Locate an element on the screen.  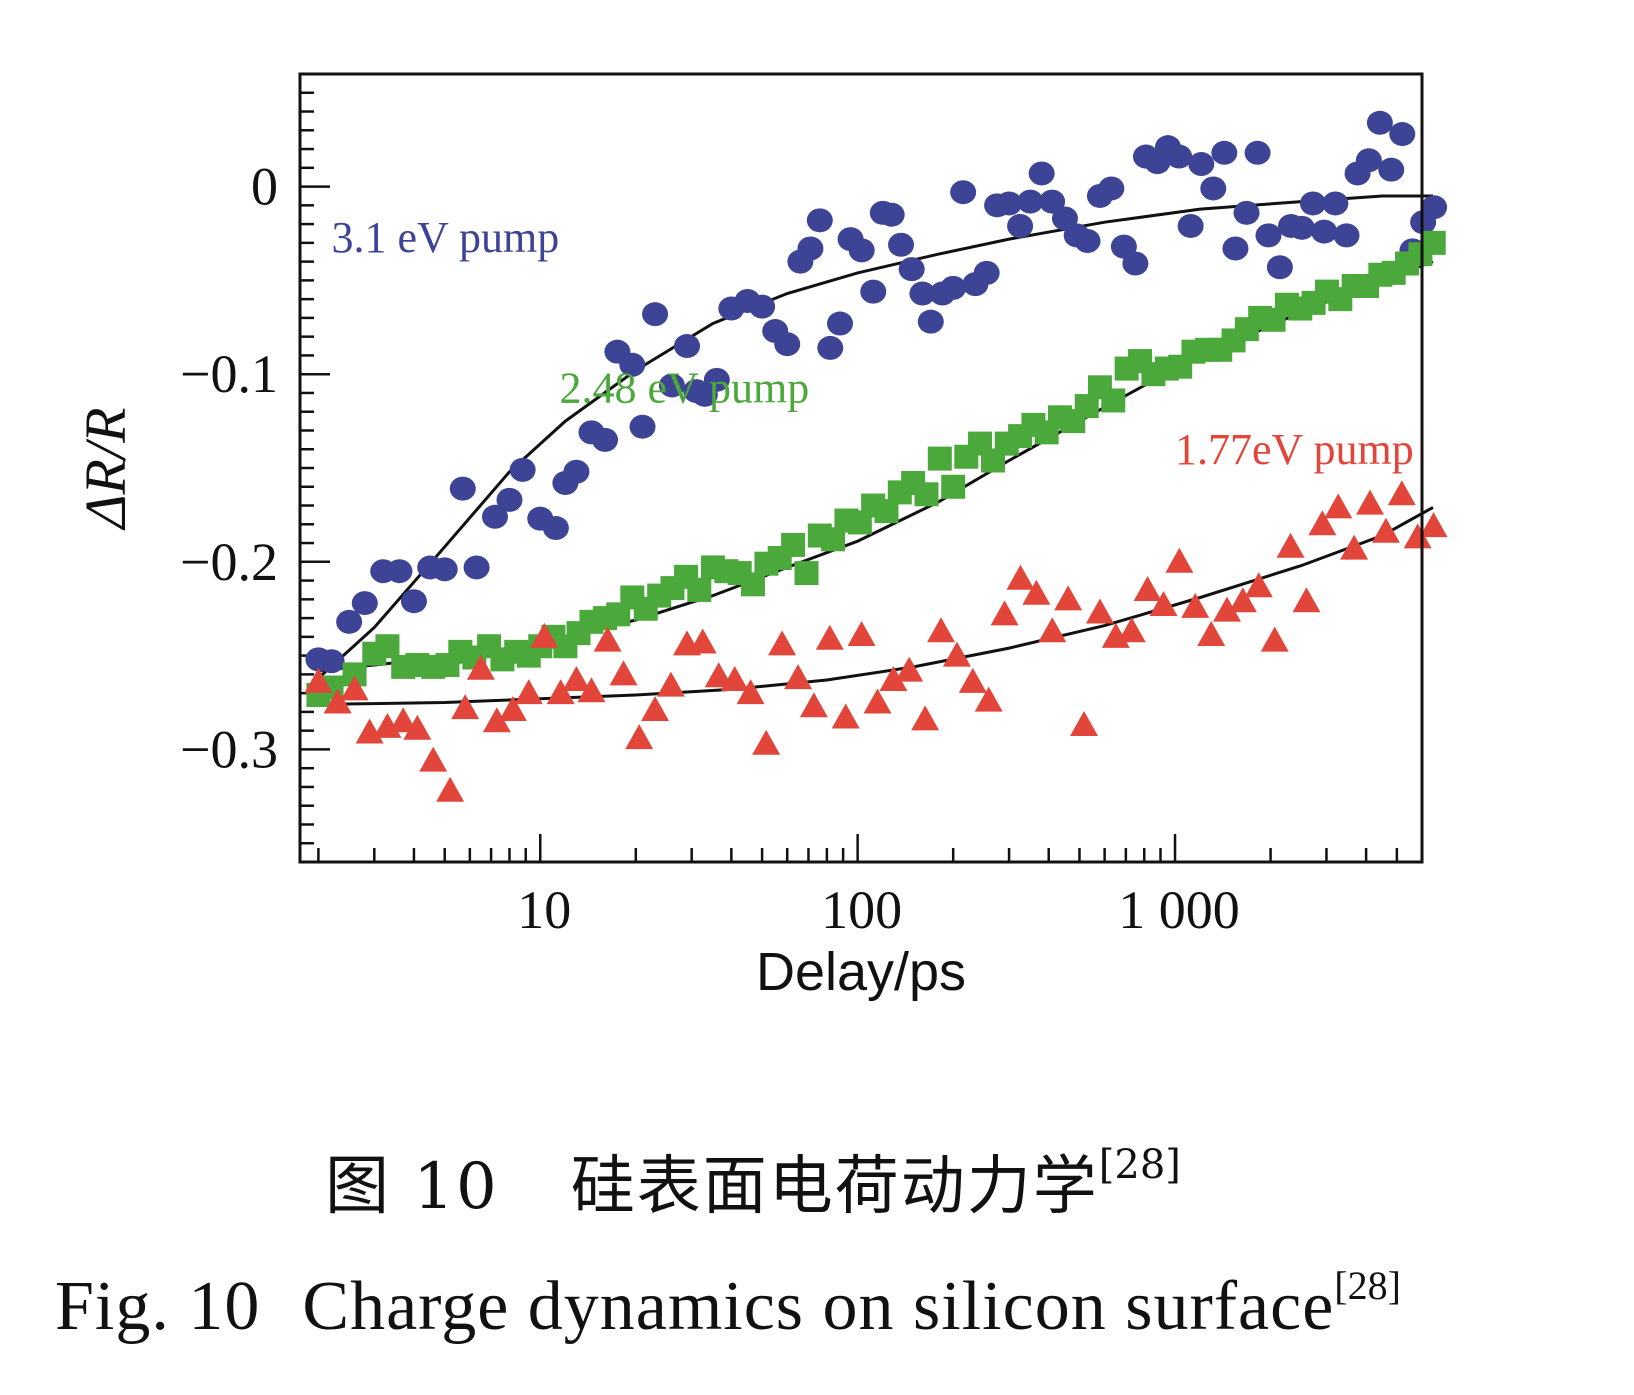
series-label: 2.48 eV pump is located at coordinates (685, 387).